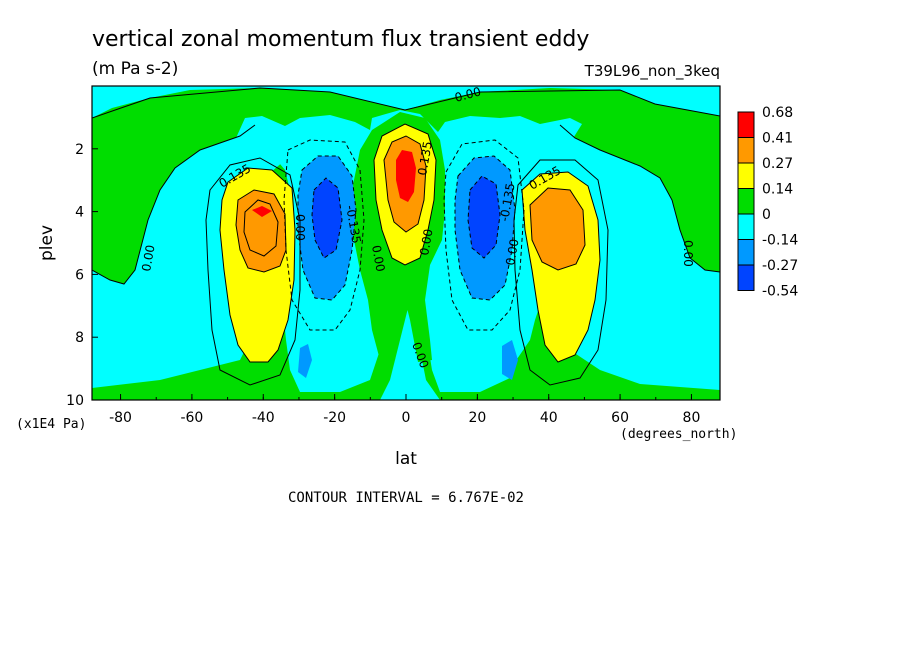 The height and width of the screenshot is (654, 904). I want to click on colorbar-label: -0.27, so click(780, 266).